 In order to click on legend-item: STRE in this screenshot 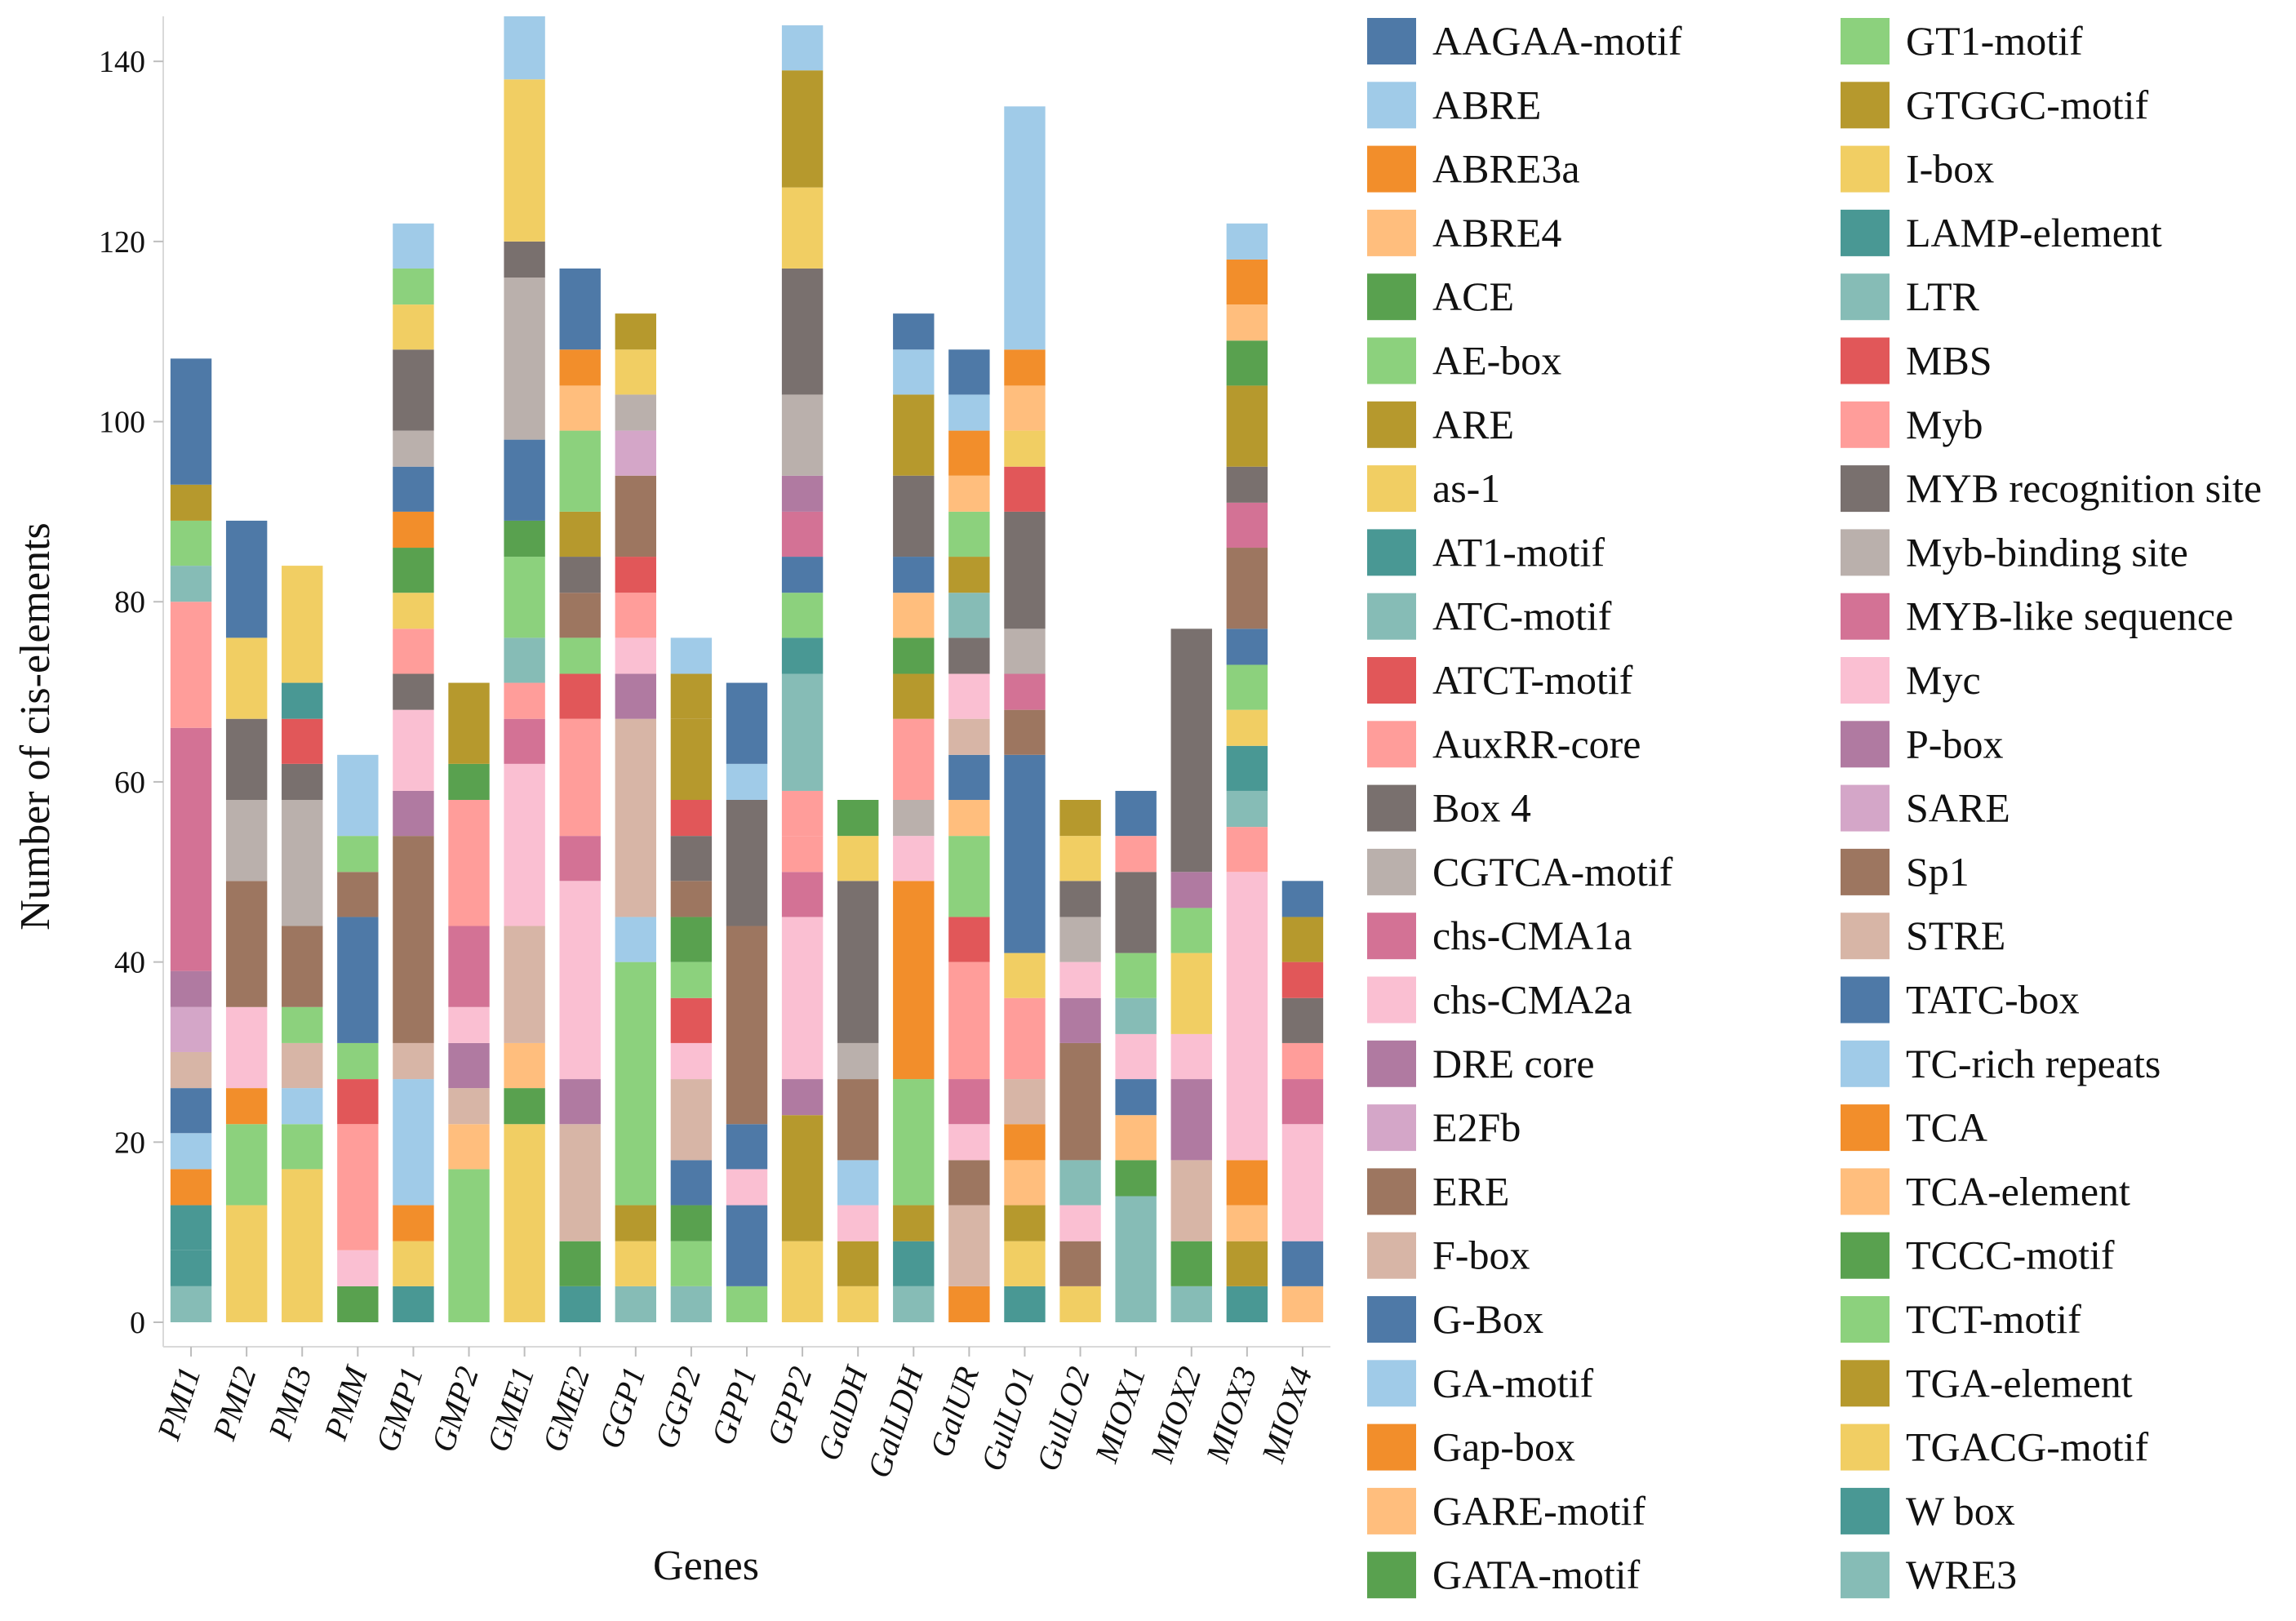, I will do `click(1923, 936)`.